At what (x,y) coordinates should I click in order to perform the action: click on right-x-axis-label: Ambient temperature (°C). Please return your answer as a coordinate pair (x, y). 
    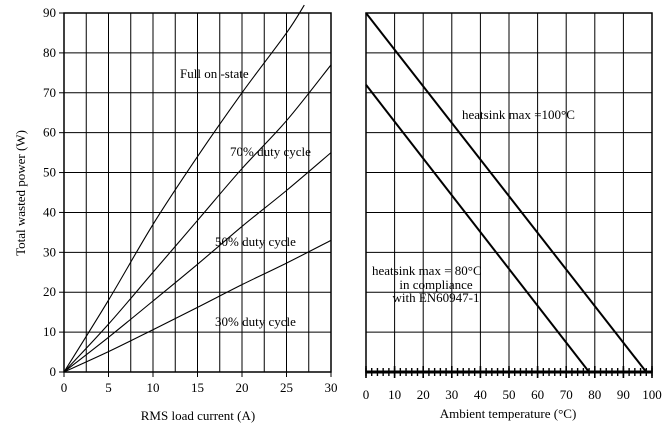
    Looking at the image, I should click on (508, 413).